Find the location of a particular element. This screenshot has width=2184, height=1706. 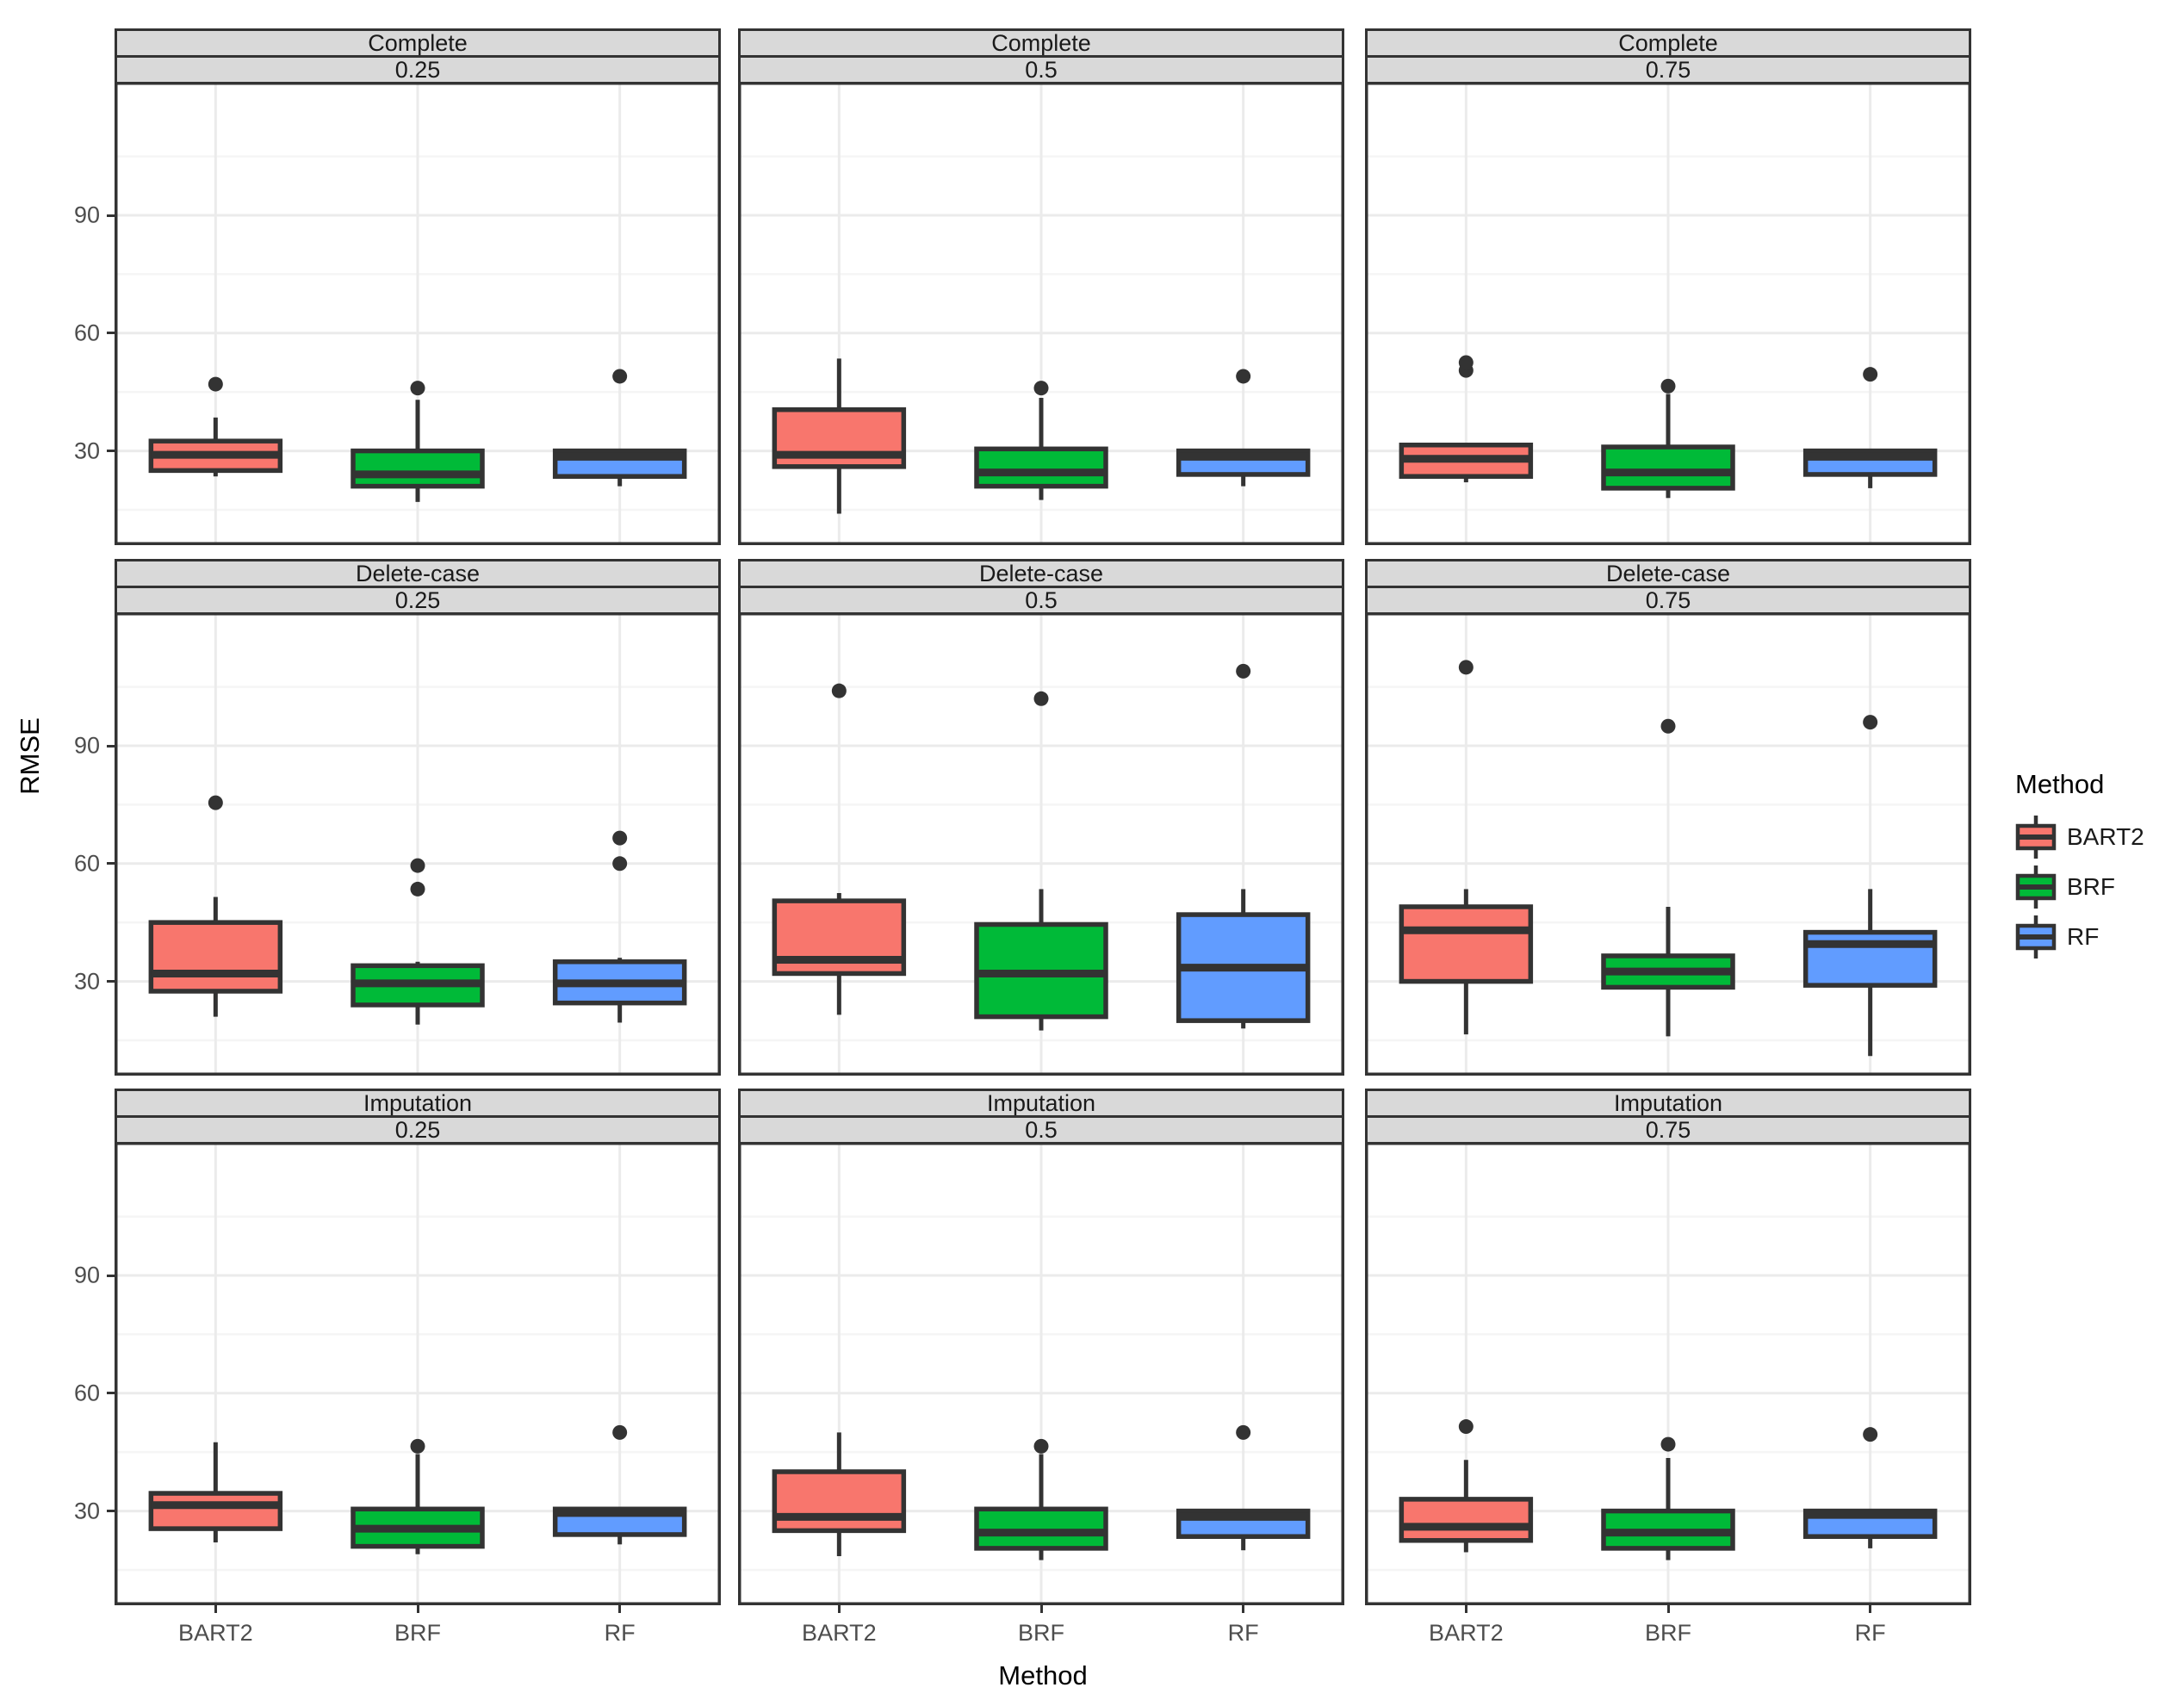

legend-entry-label: RF is located at coordinates (2083, 937).